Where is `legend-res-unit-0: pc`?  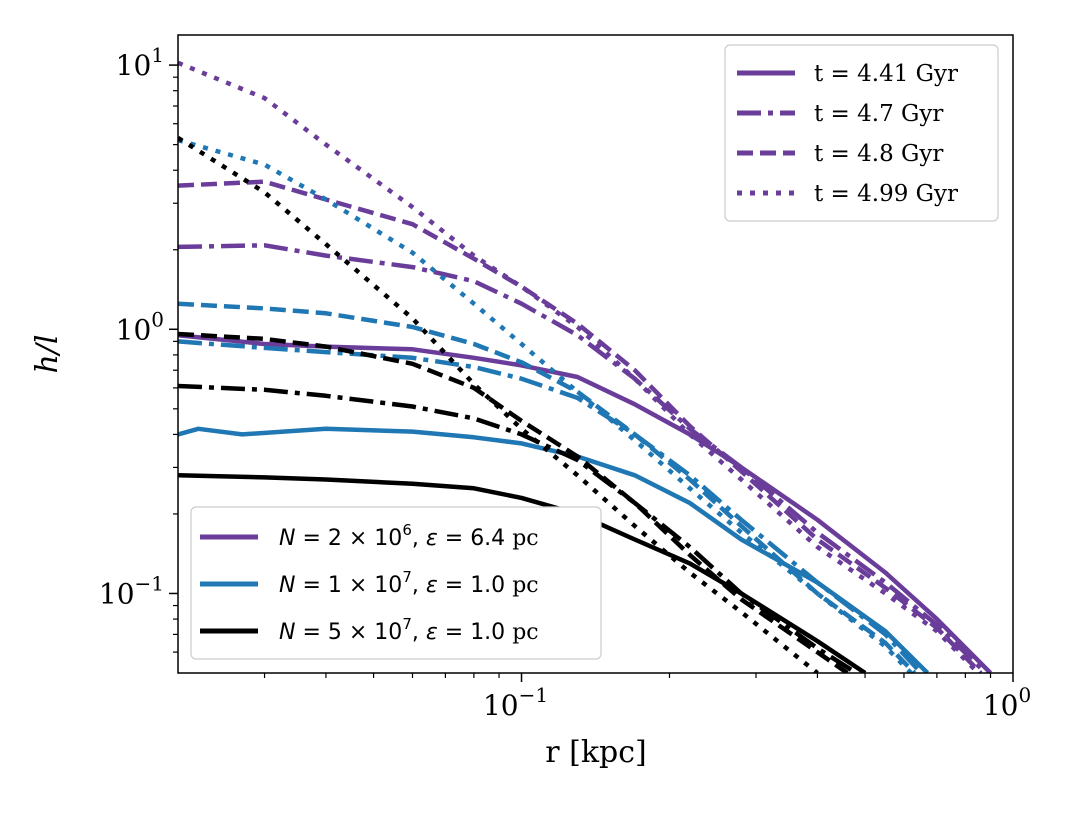 legend-res-unit-0: pc is located at coordinates (525, 538).